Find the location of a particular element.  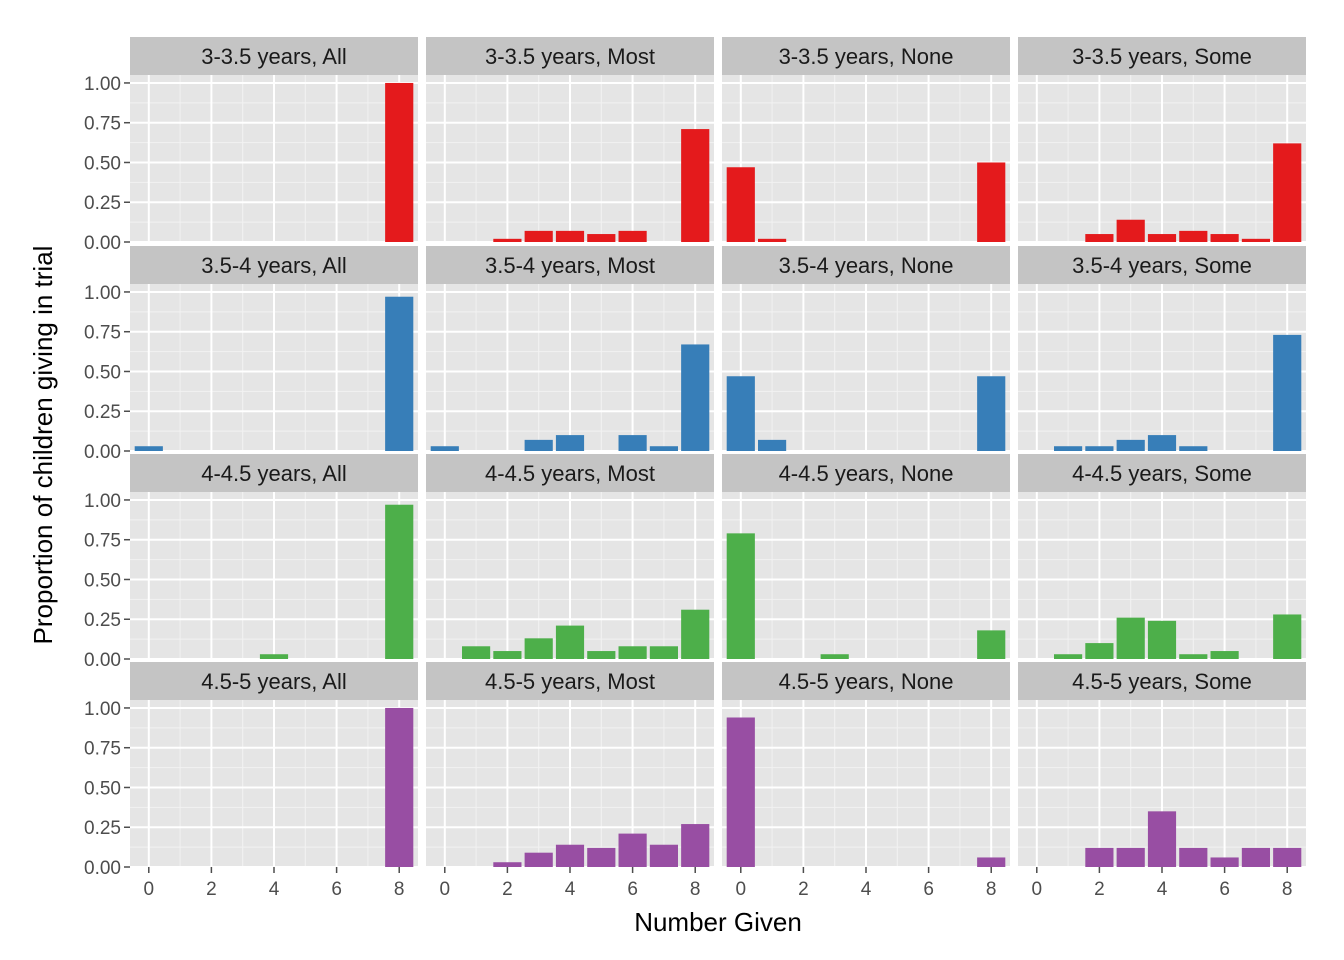

facet-3-3-5-years-some: 3-3.5 years, Some is located at coordinates (1162, 140).